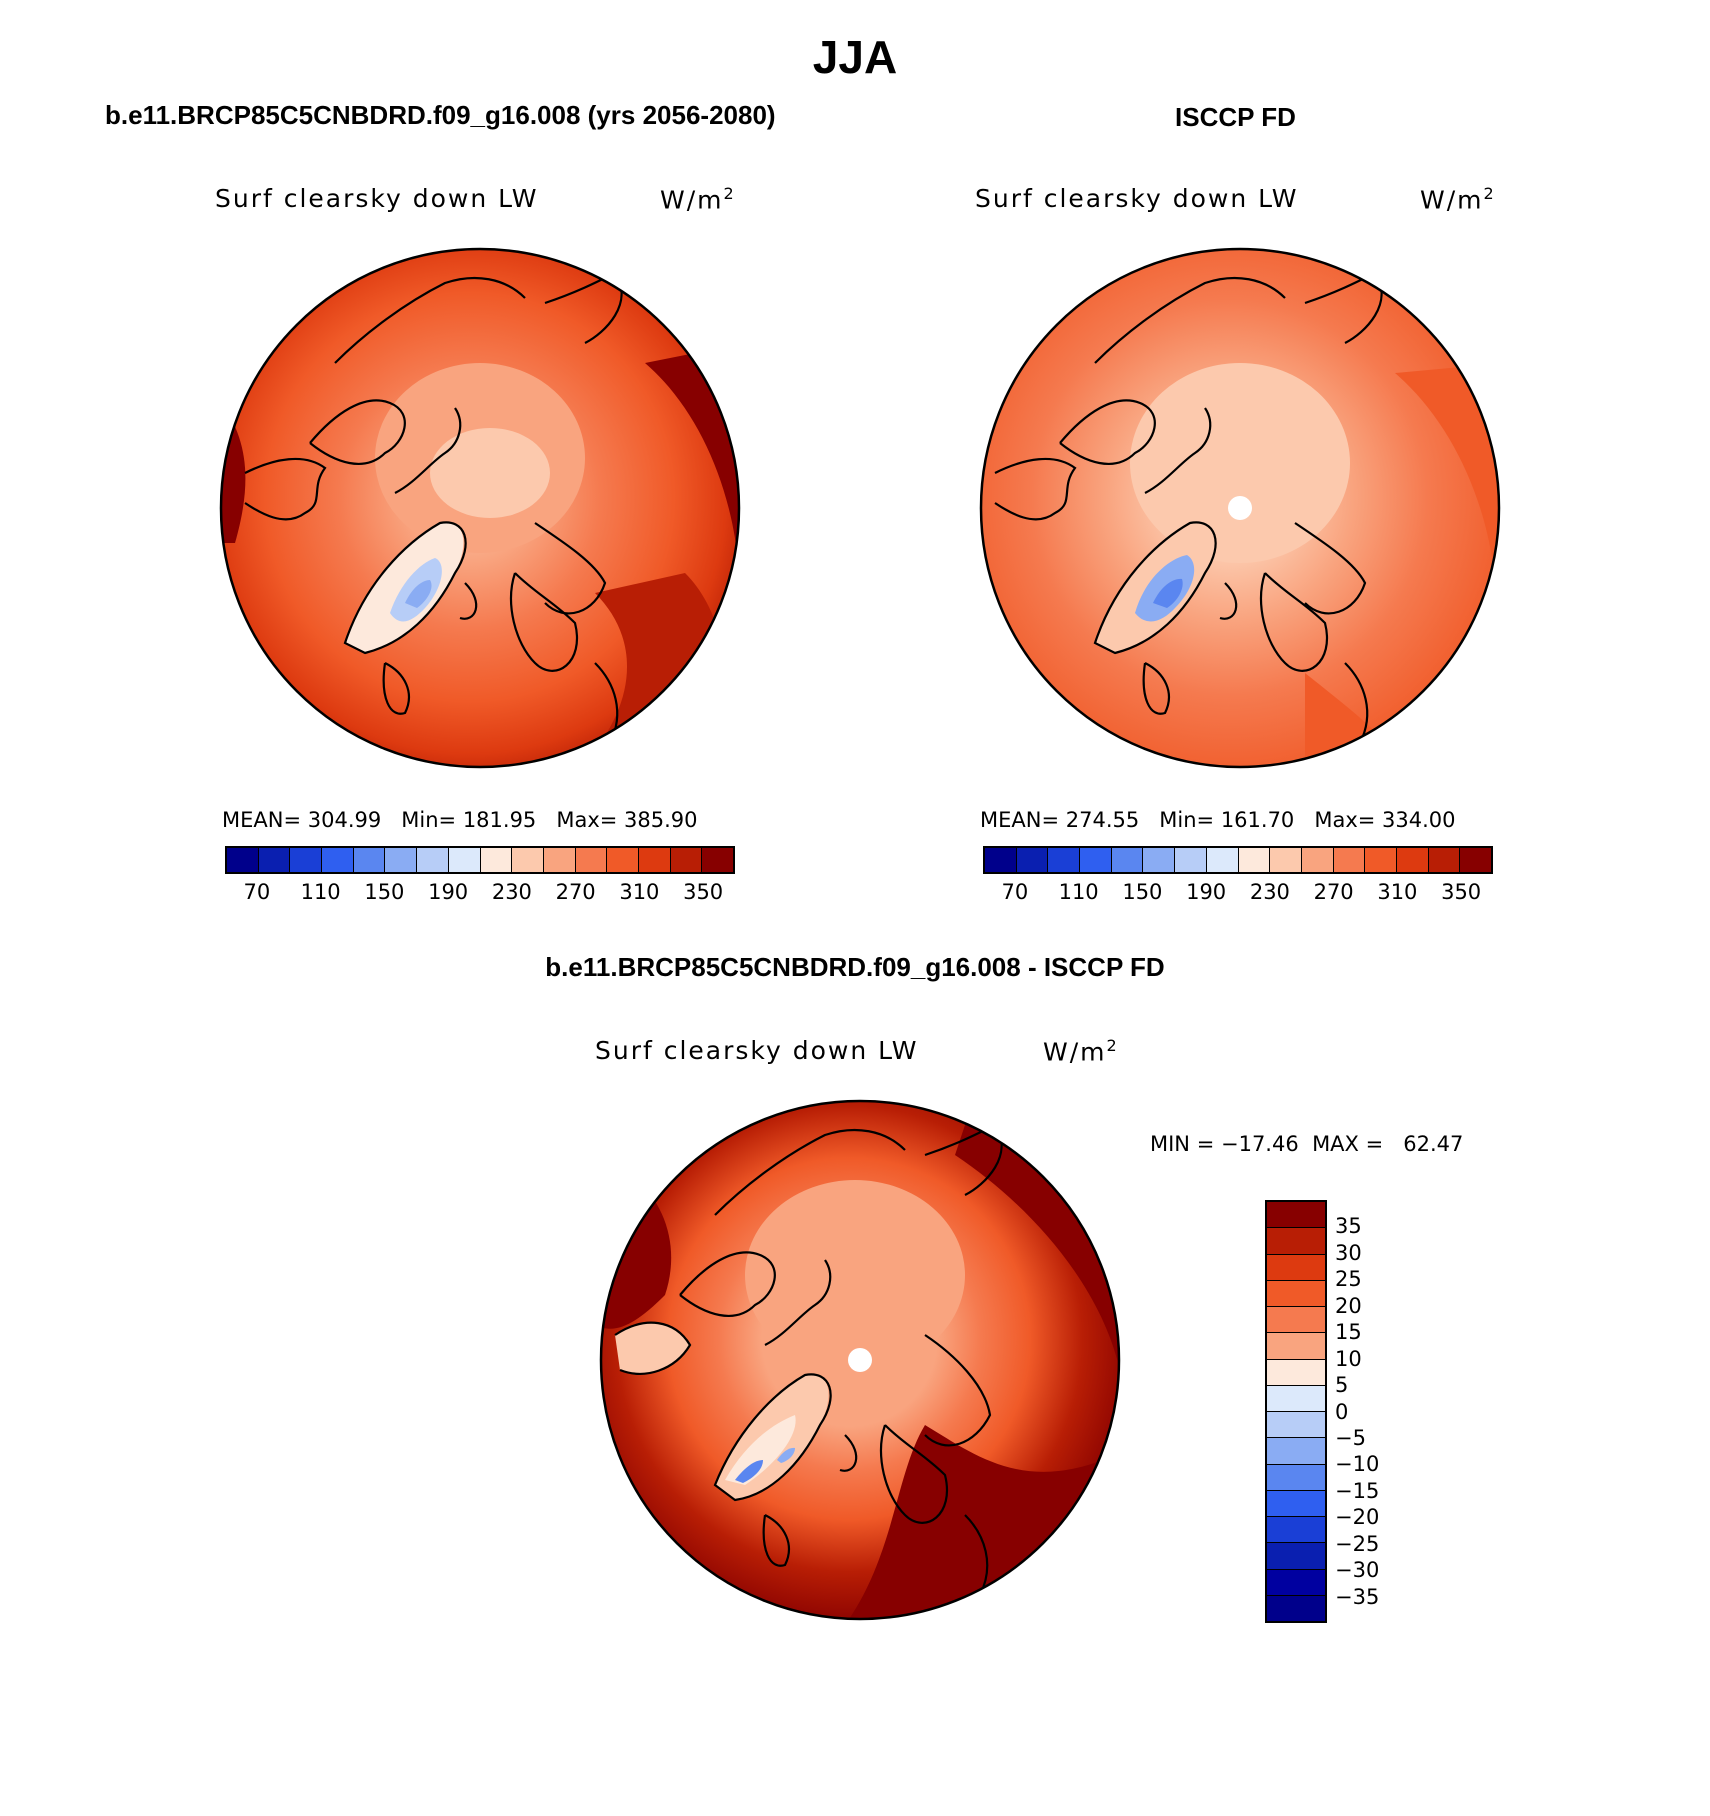  Describe the element at coordinates (480, 893) in the screenshot. I see `top-left-colorbar-ticks: 70 110 150 190 230 270 310 350` at that location.